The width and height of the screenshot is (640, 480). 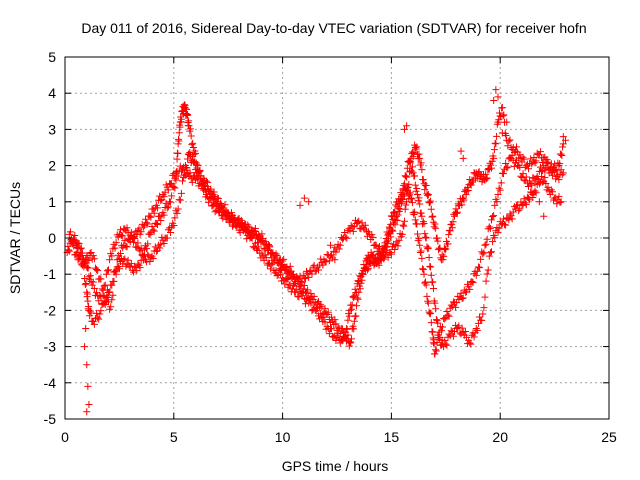 I want to click on y-tick-label: 5, so click(x=52, y=57).